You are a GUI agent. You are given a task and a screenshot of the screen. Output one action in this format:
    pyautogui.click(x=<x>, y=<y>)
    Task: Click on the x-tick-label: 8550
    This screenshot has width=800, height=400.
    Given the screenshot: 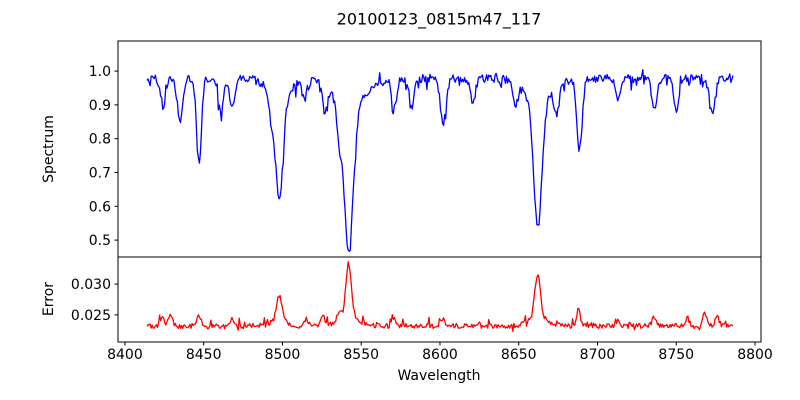 What is the action you would take?
    pyautogui.click(x=361, y=355)
    